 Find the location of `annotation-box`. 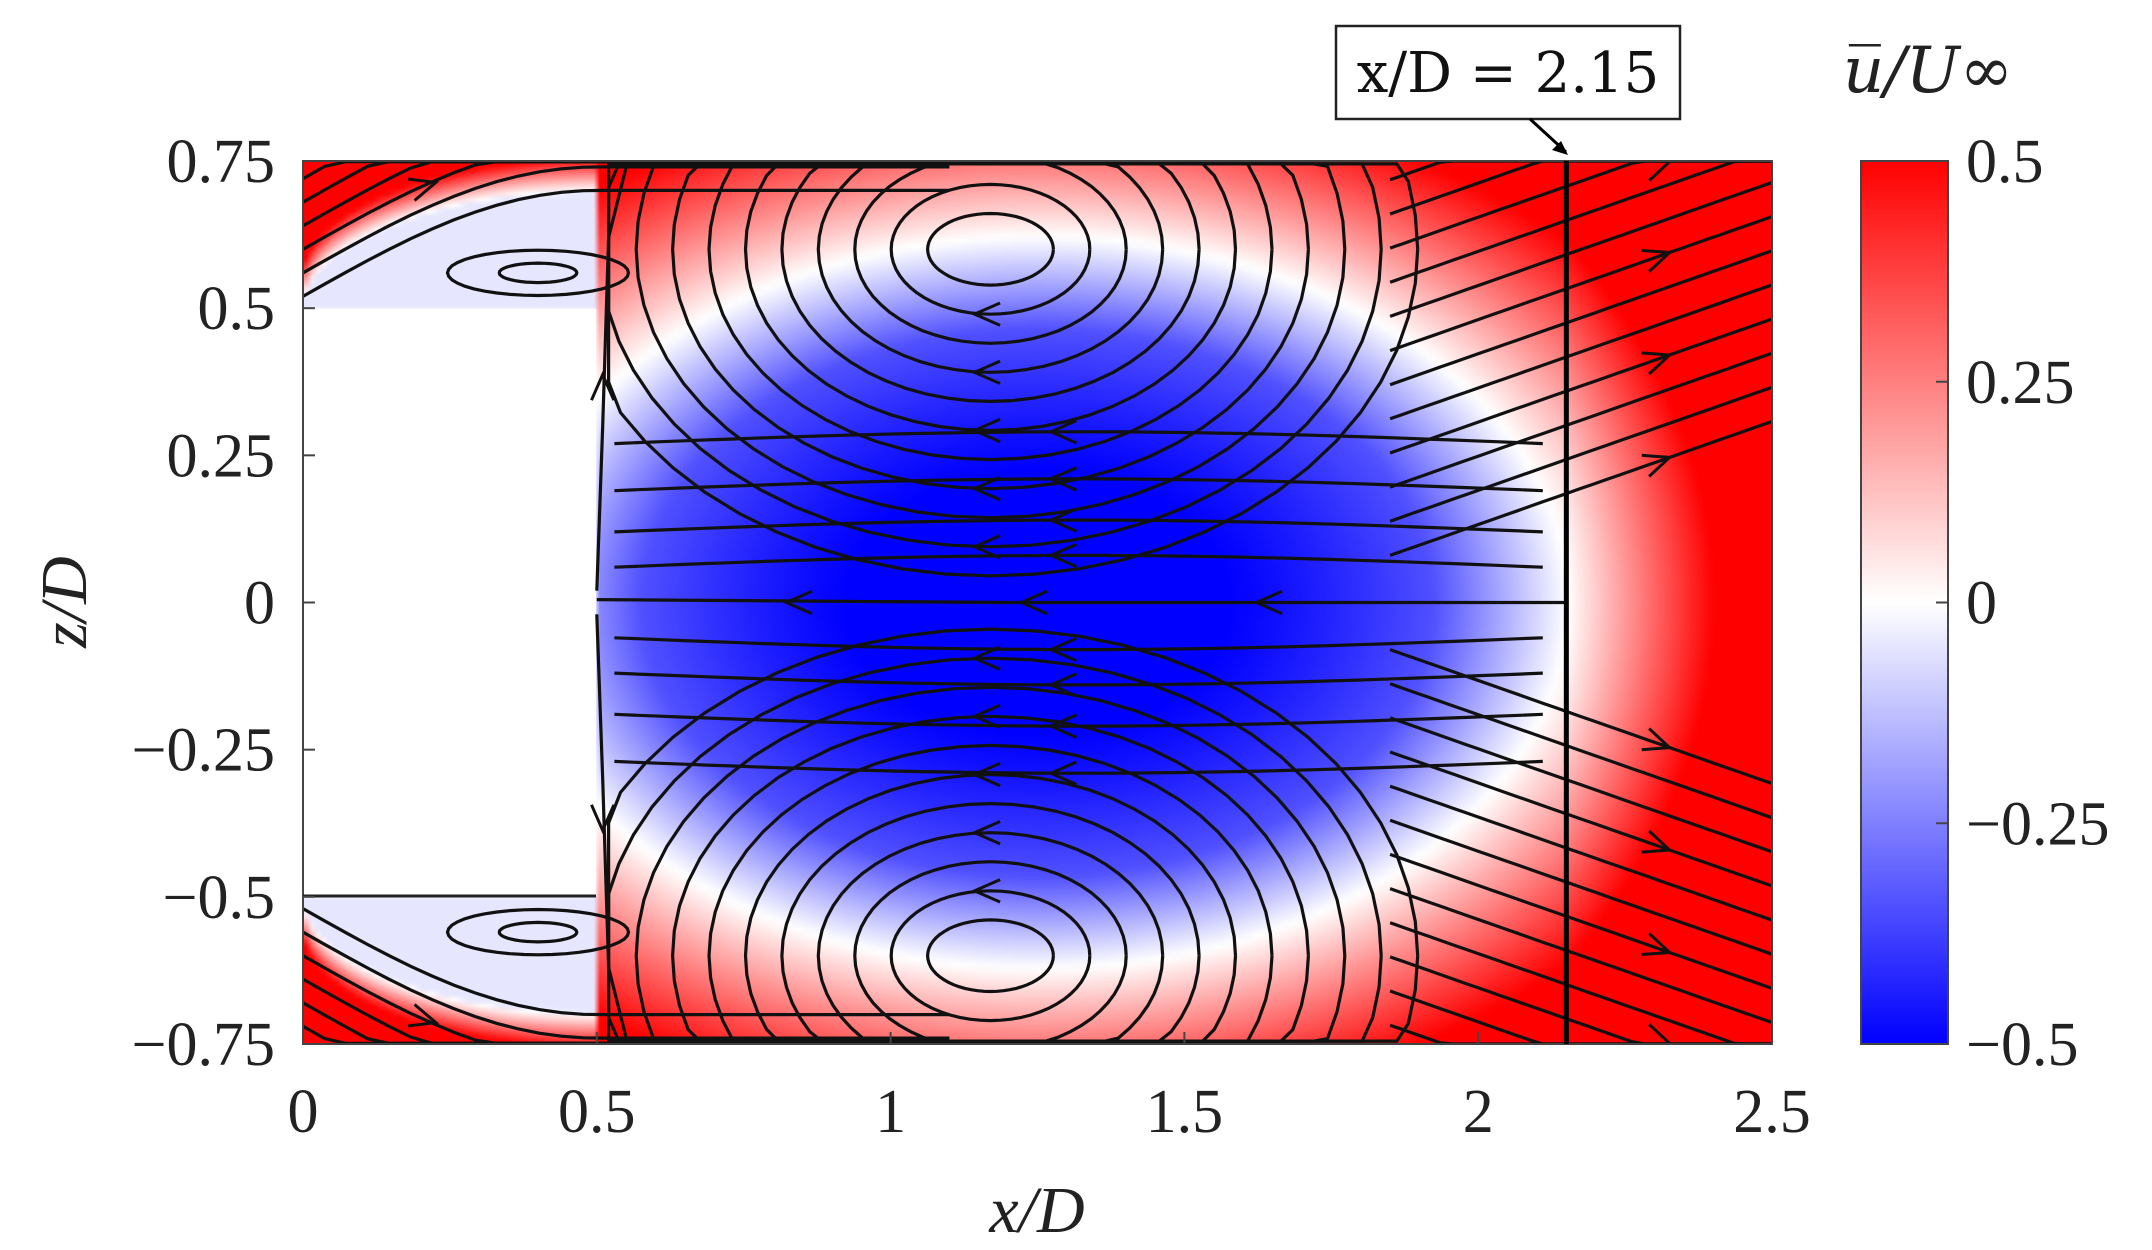

annotation-box is located at coordinates (1508, 72).